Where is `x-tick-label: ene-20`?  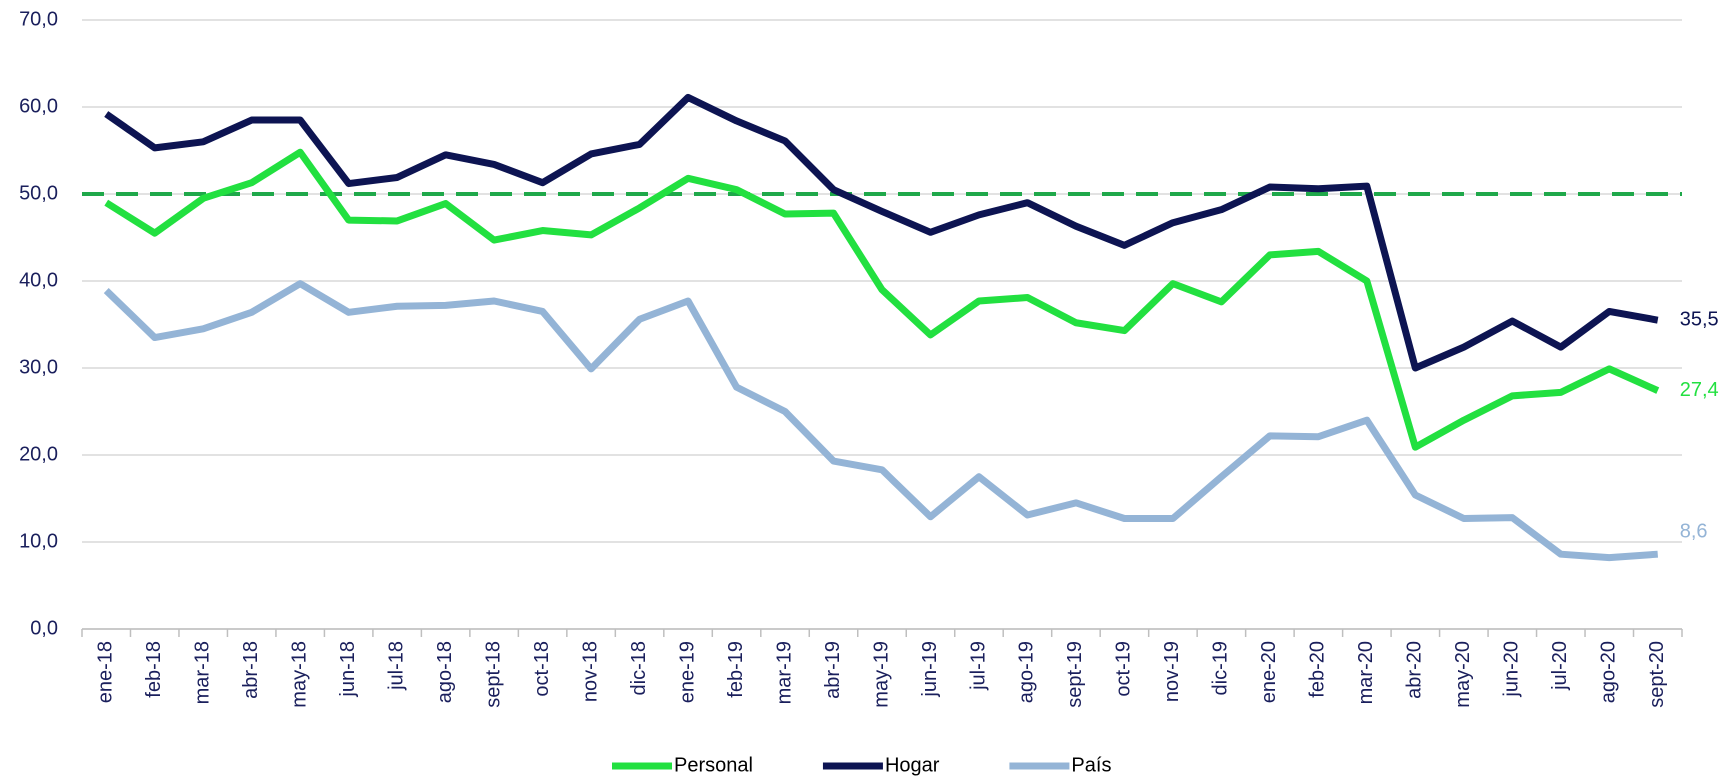 x-tick-label: ene-20 is located at coordinates (1269, 672).